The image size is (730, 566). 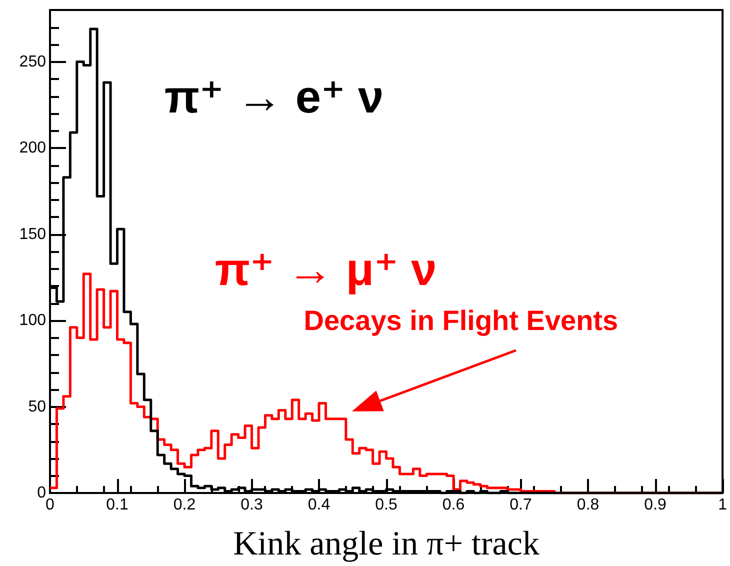 I want to click on x-tick-label: 0.1, so click(x=117, y=505).